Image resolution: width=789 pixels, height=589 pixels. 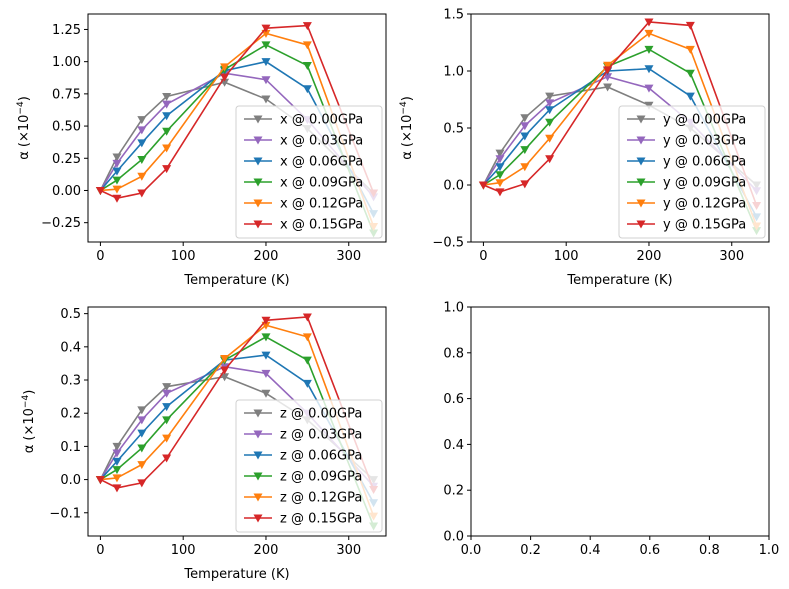 I want to click on legend-label: z @ 0.06GPa, so click(x=321, y=456).